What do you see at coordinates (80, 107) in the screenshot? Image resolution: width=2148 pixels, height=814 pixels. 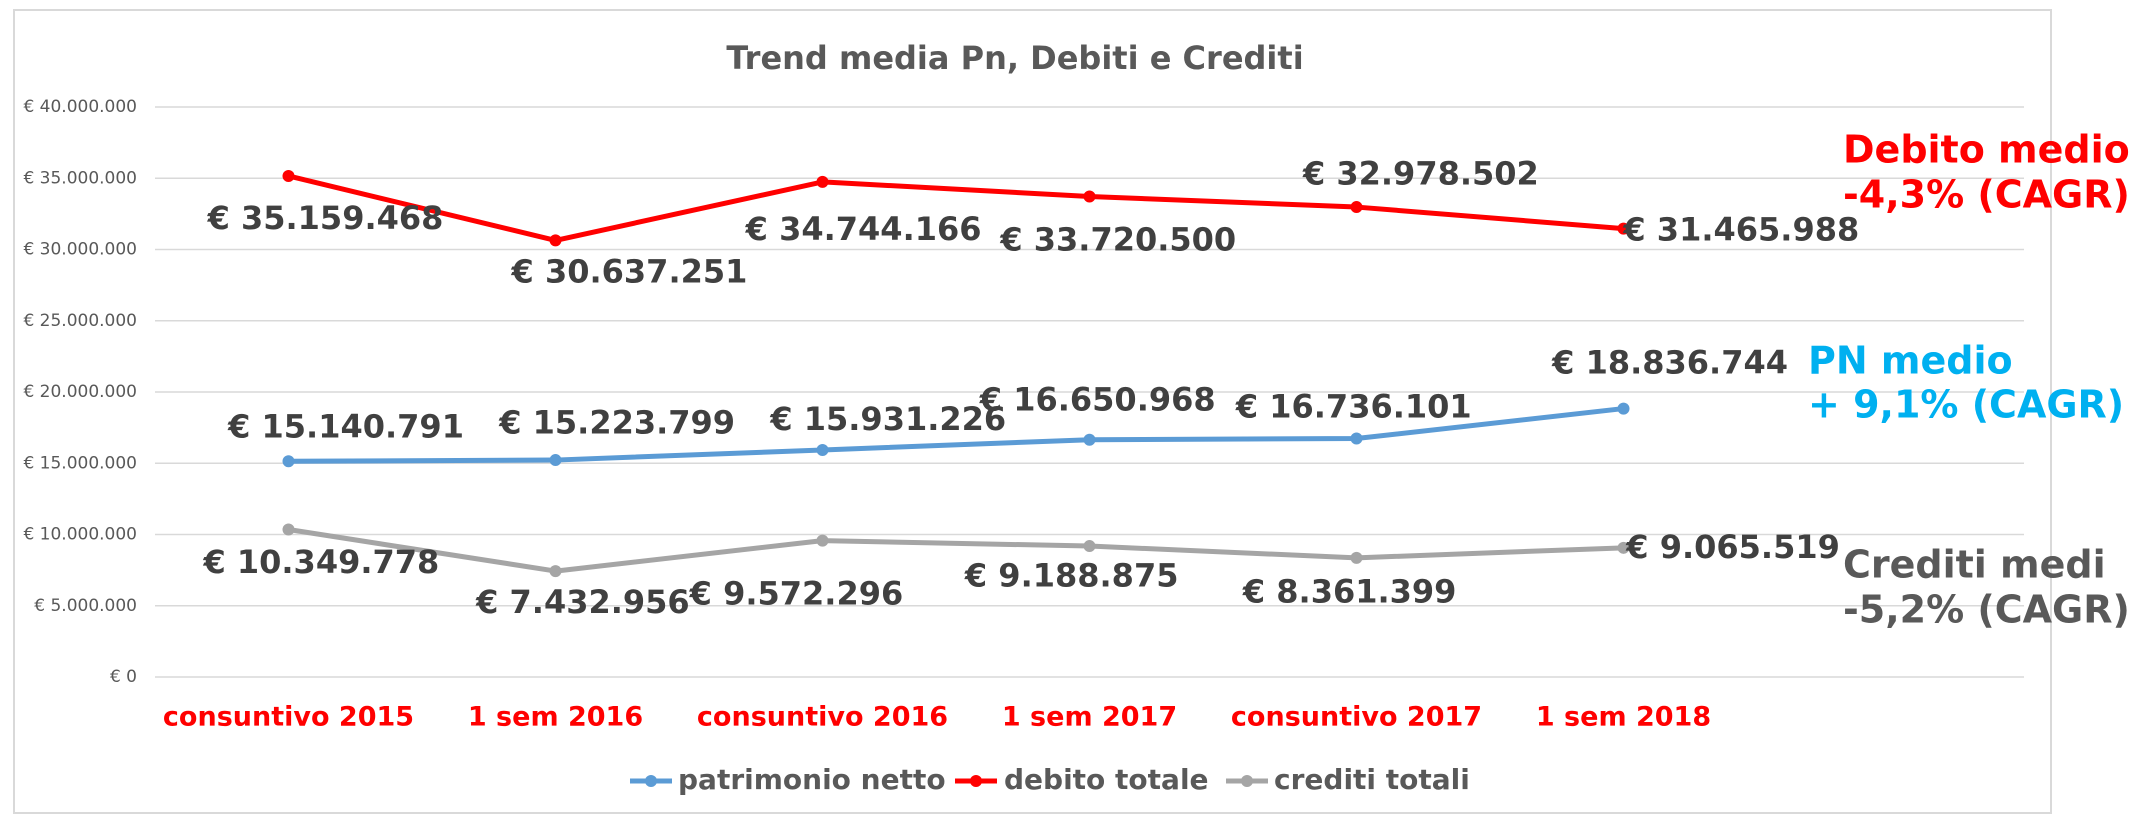 I see `y-tick-label: € 40.000.000` at bounding box center [80, 107].